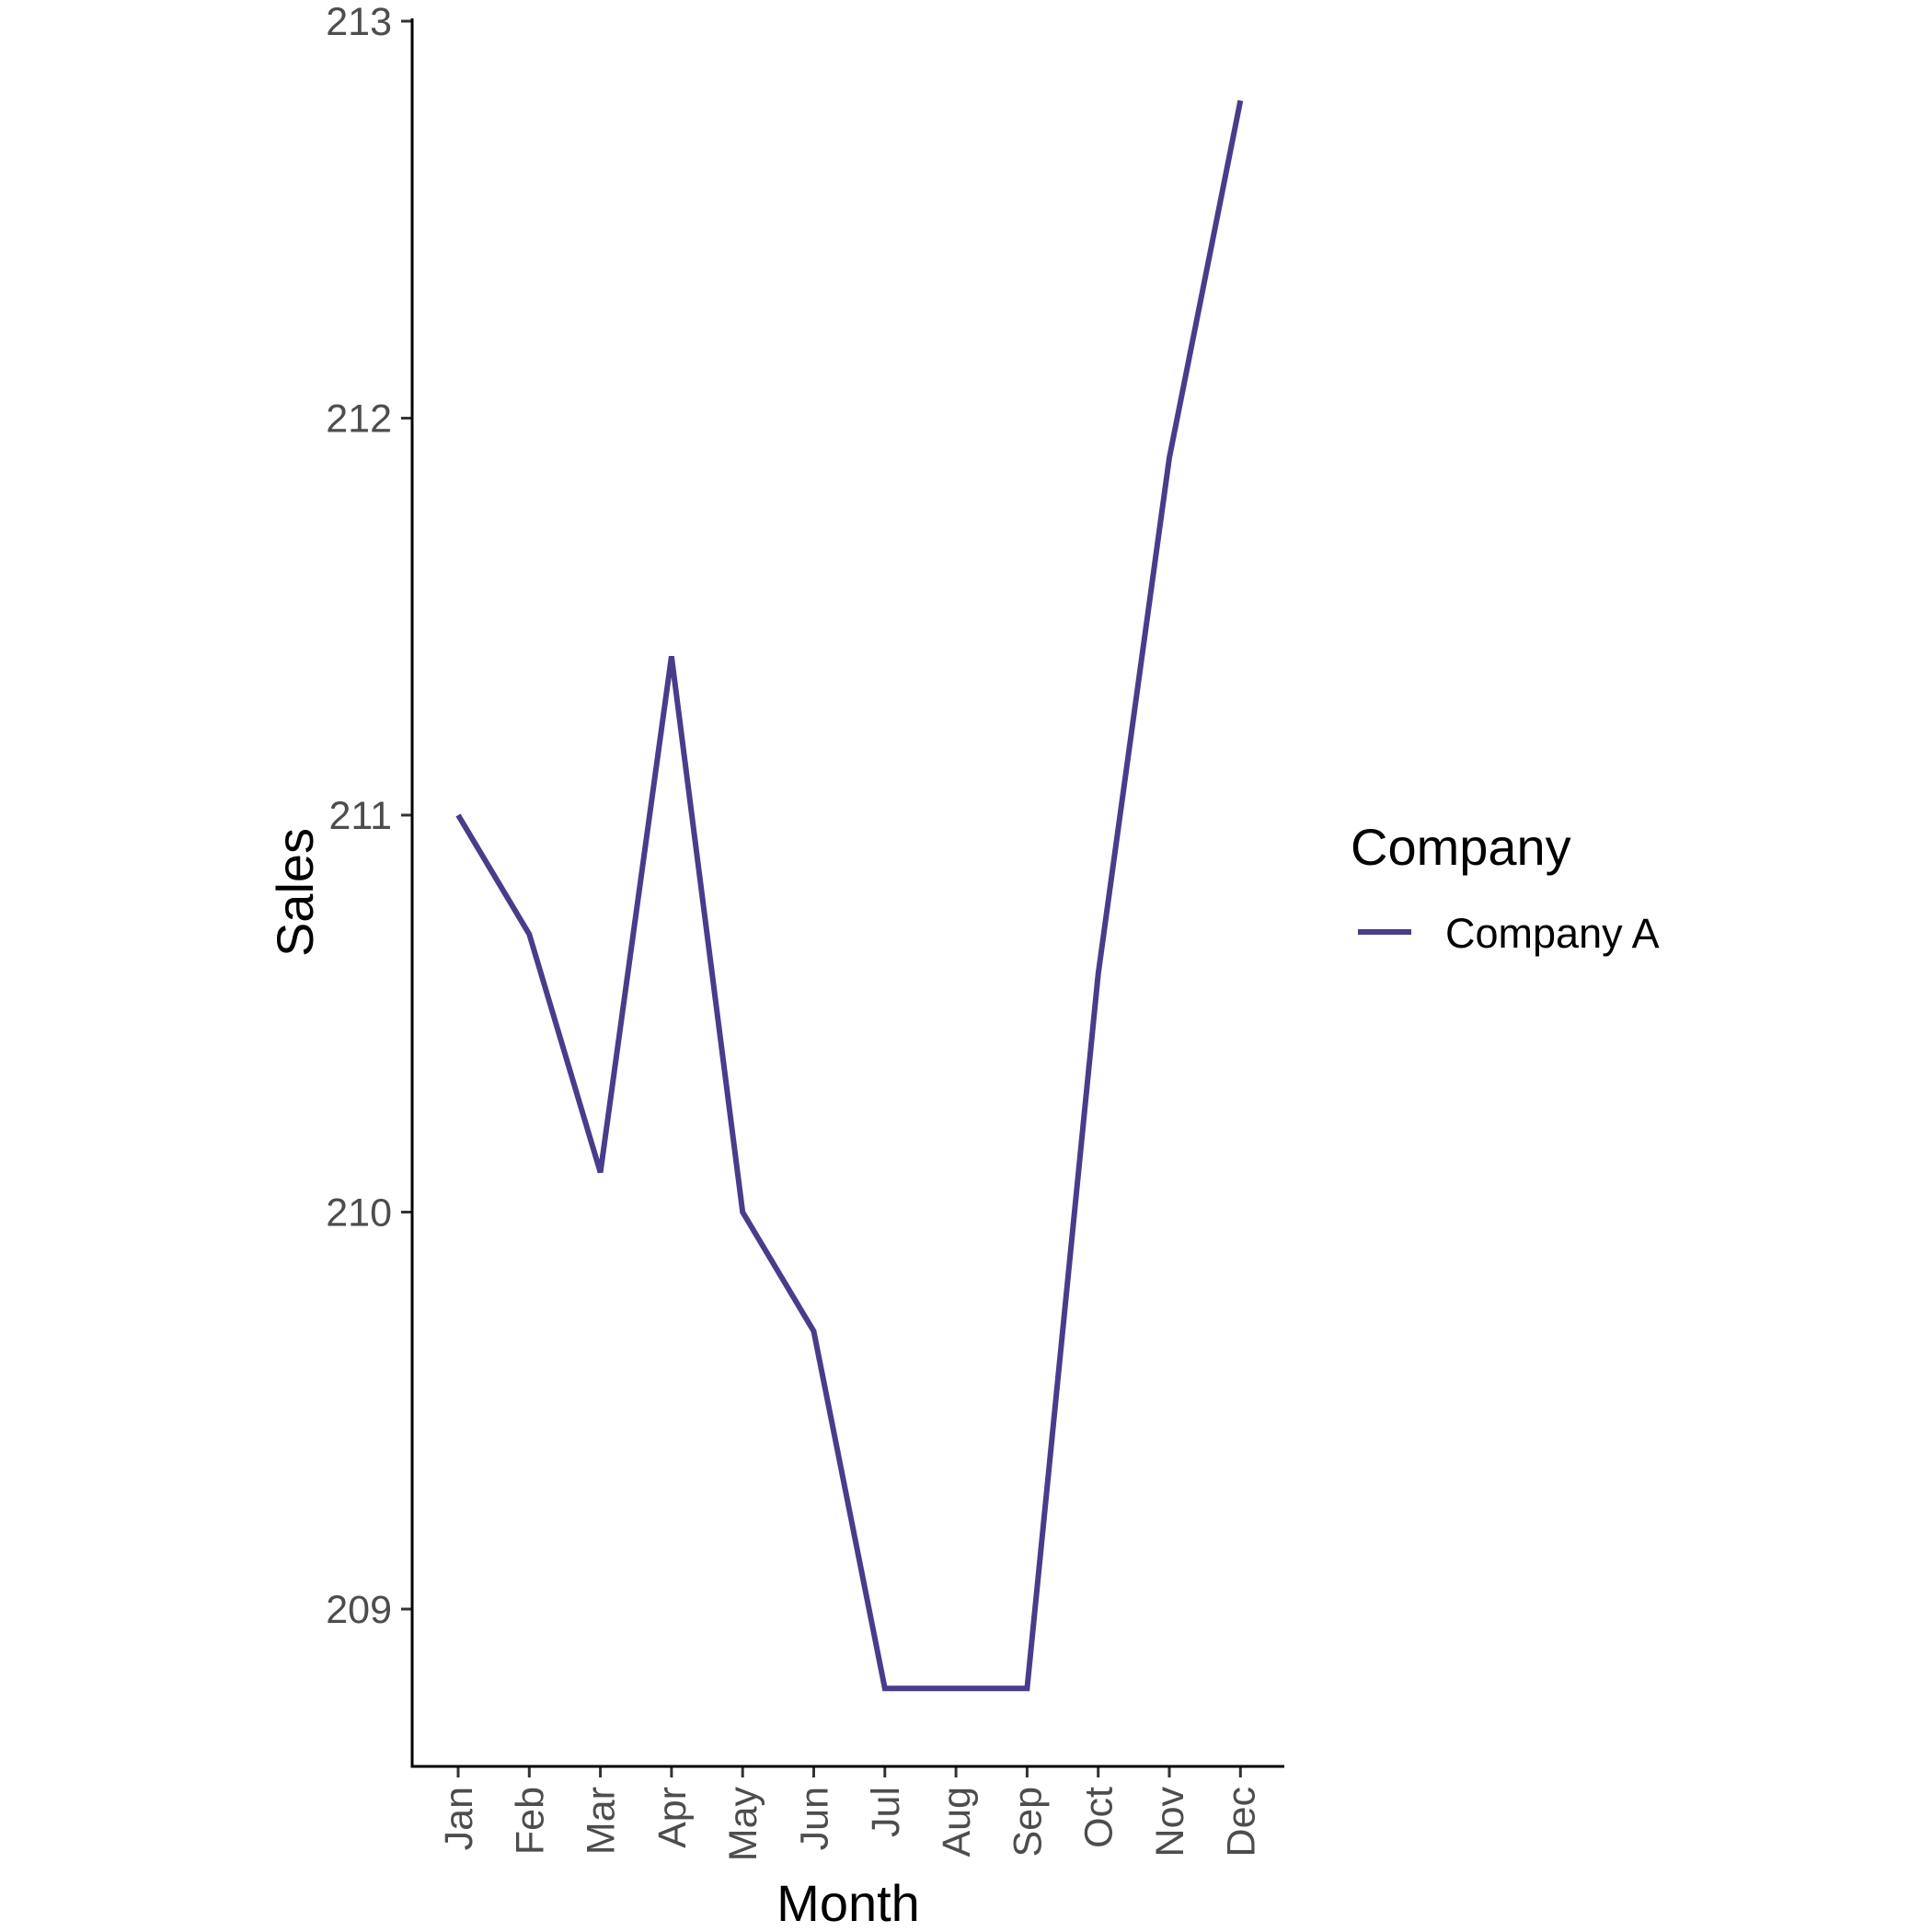 Image resolution: width=1932 pixels, height=1932 pixels. I want to click on x-tick-label: May, so click(743, 1824).